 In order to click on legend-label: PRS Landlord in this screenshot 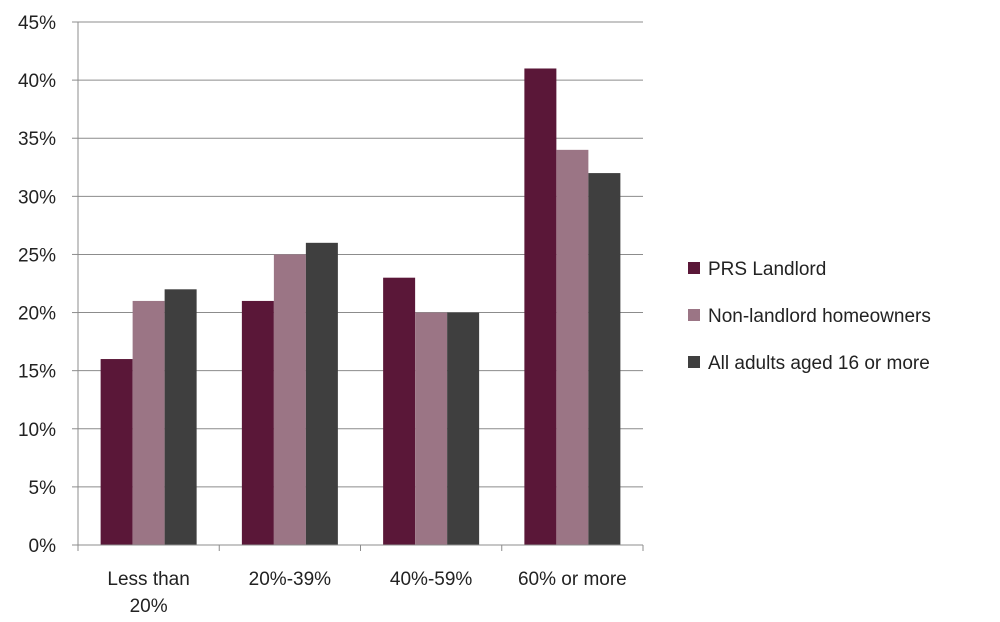, I will do `click(767, 269)`.